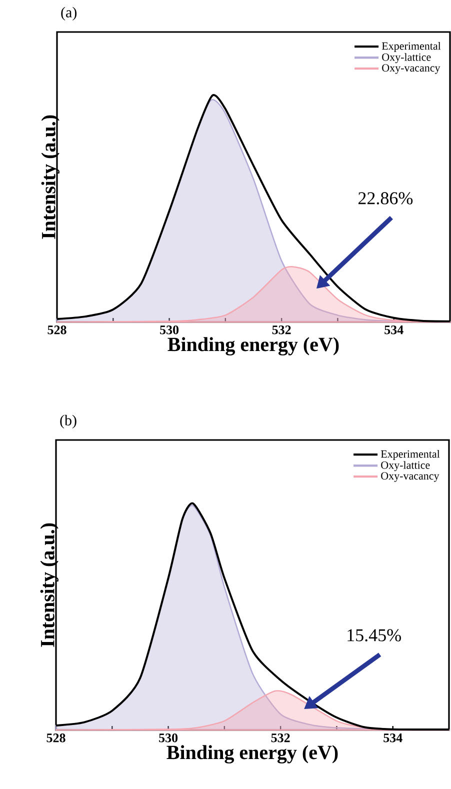  Describe the element at coordinates (69, 13) in the screenshot. I see `chart-title: (a)` at that location.